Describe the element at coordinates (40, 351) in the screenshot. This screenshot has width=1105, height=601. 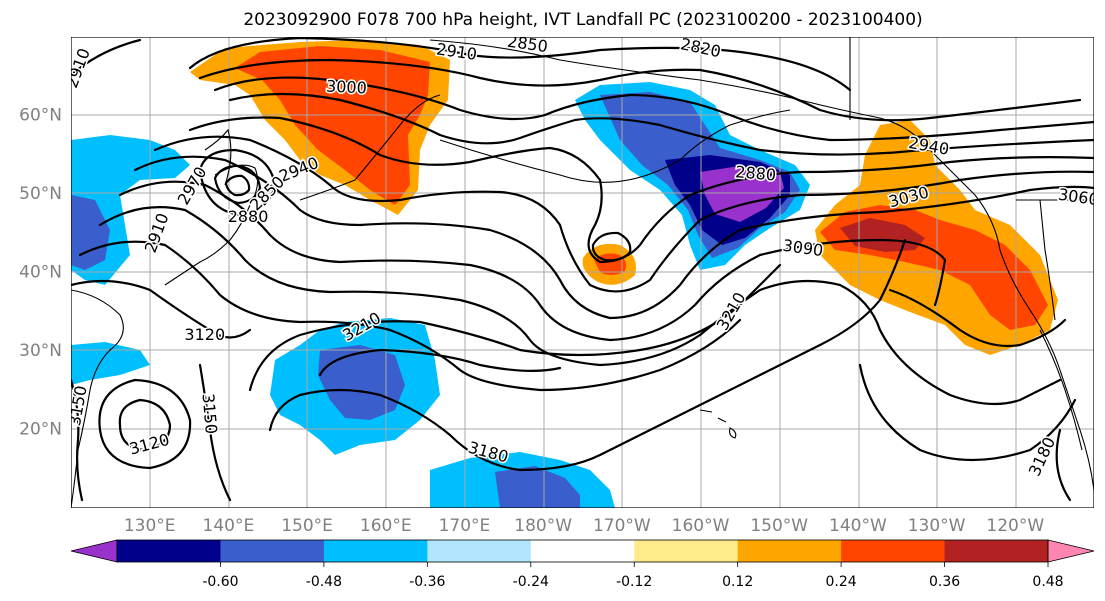
I see `lat-tick-label: 30°N` at that location.